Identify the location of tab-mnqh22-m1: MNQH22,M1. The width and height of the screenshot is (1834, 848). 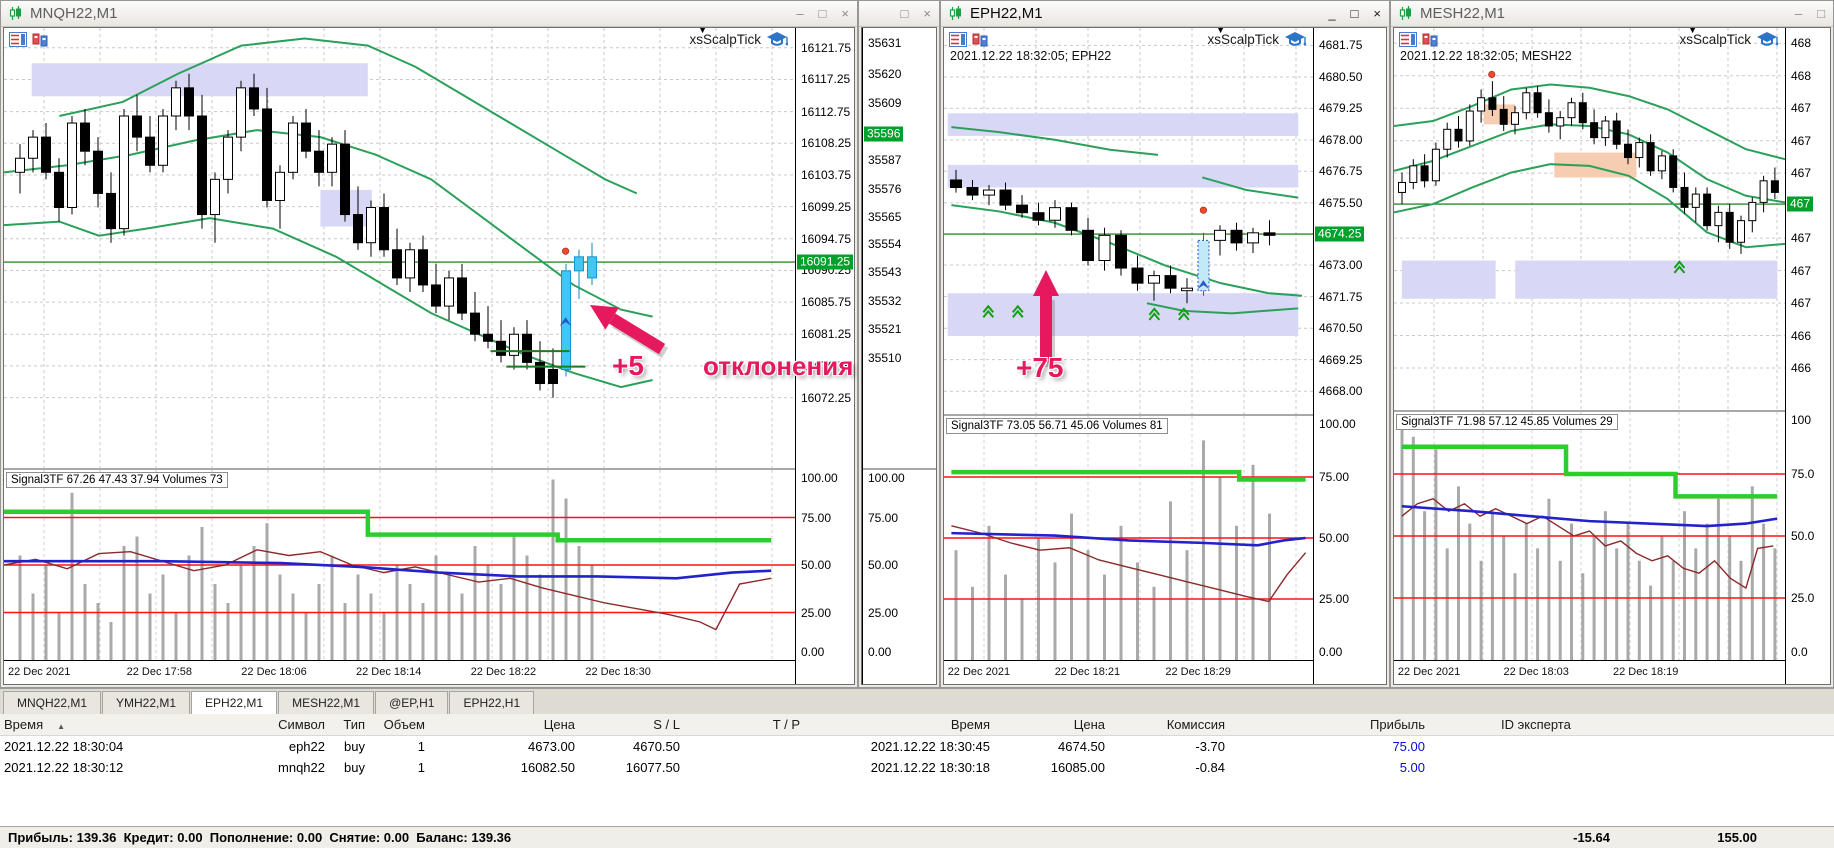
(52, 702).